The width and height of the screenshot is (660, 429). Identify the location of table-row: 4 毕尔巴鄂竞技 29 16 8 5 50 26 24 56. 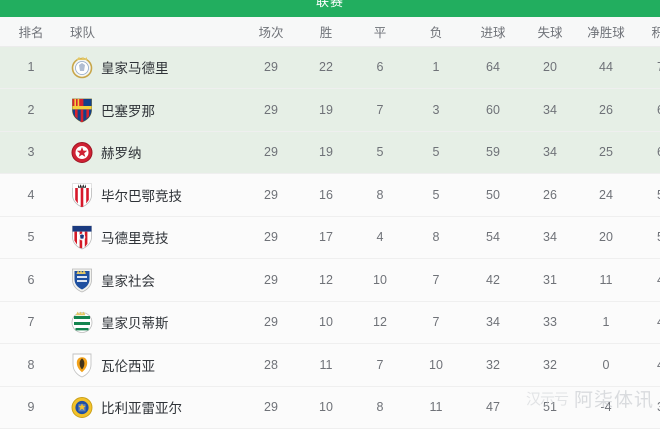
(330, 195).